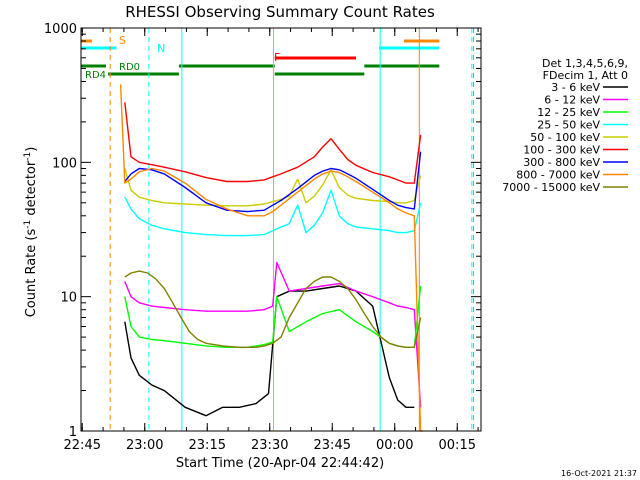  I want to click on x-tick-label: 22:45, so click(82, 445).